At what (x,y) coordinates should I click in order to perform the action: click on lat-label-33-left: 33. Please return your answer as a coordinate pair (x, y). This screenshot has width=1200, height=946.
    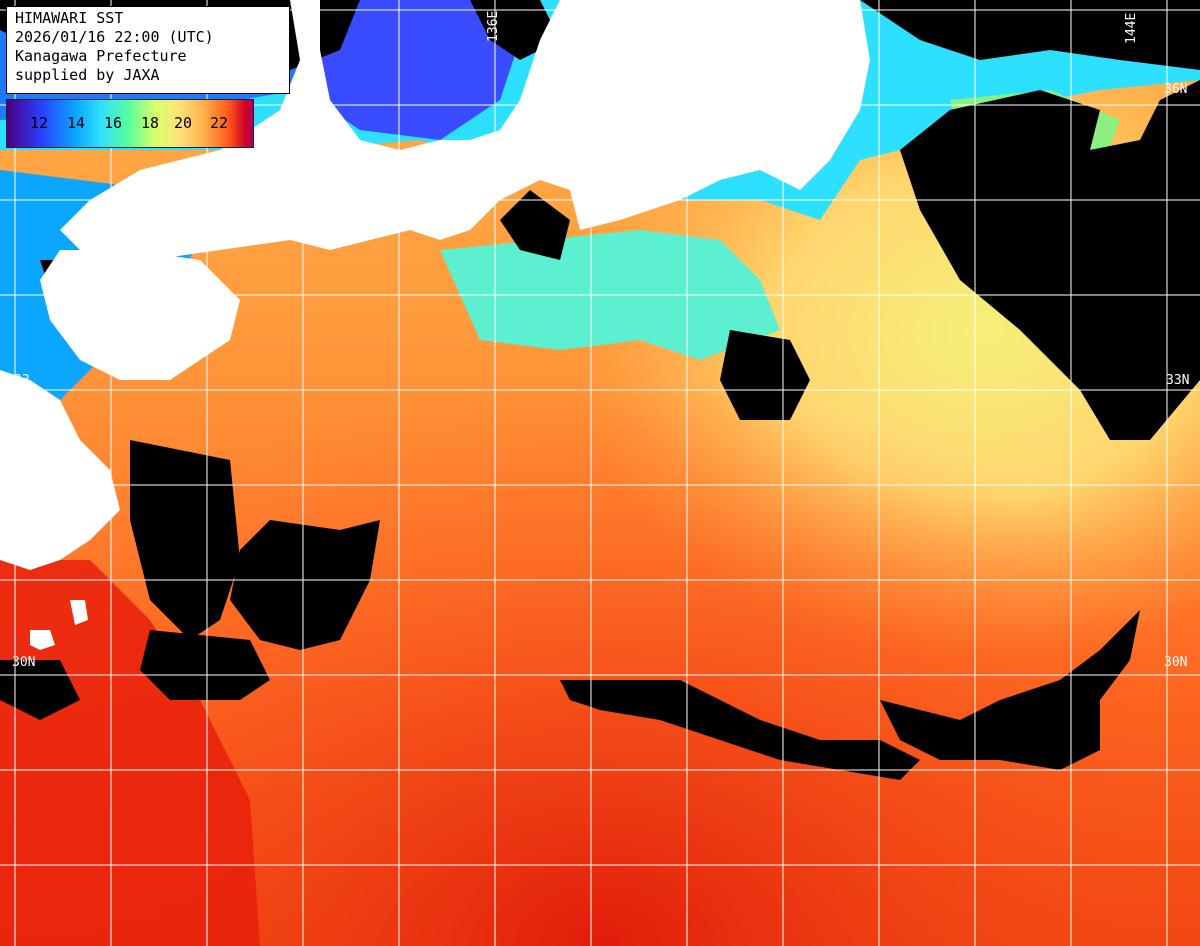
    Looking at the image, I should click on (22, 380).